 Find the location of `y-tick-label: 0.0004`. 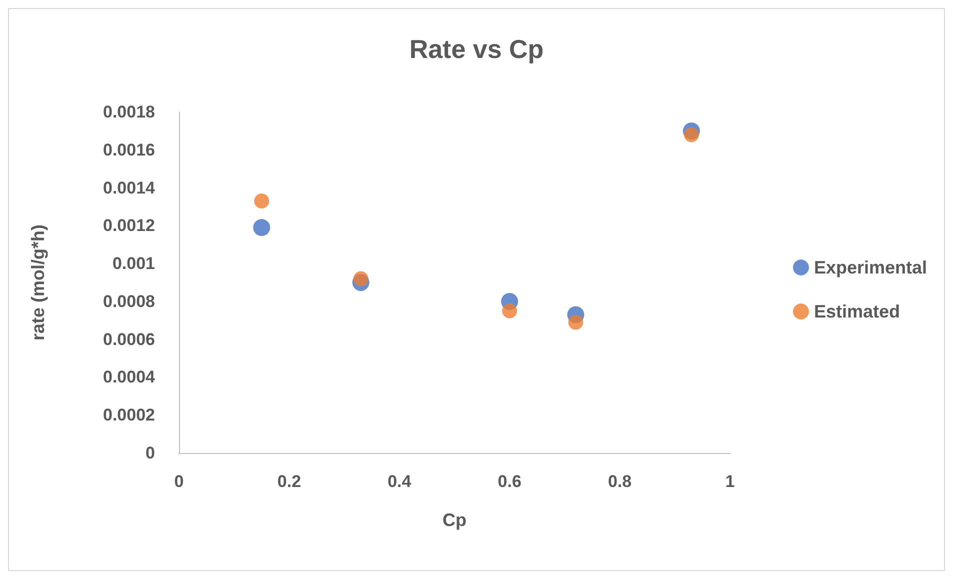

y-tick-label: 0.0004 is located at coordinates (129, 377).